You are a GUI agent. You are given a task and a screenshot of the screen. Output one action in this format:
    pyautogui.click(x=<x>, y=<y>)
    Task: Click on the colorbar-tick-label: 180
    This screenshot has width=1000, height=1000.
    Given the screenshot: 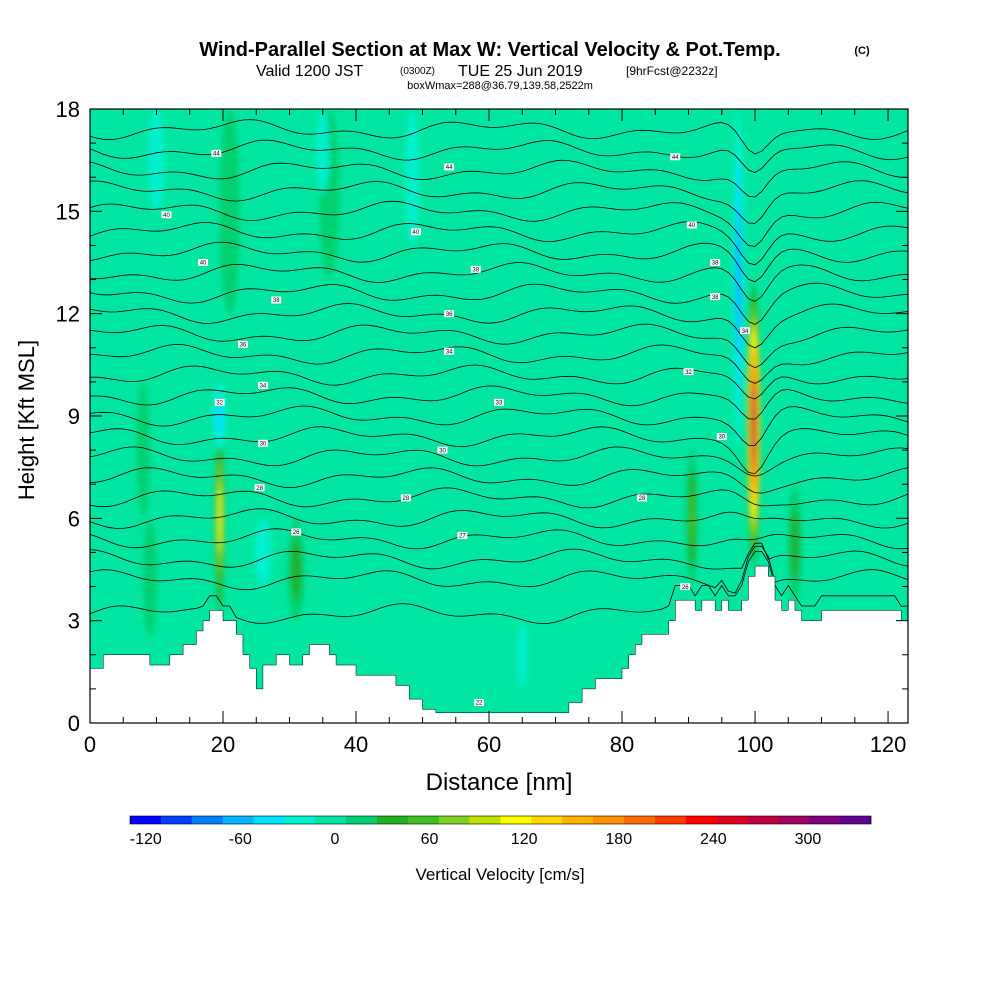 What is the action you would take?
    pyautogui.click(x=618, y=839)
    